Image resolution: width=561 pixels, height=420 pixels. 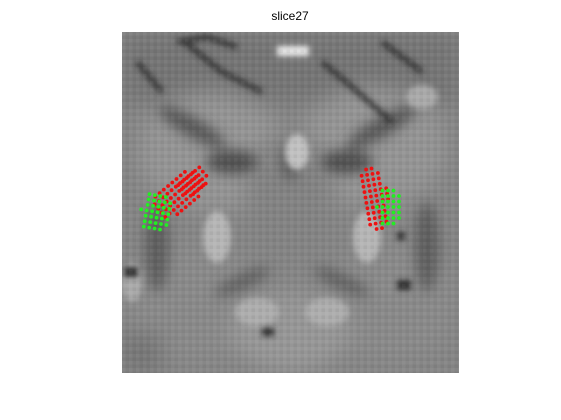 I want to click on segmentation-overlay, so click(x=270, y=198).